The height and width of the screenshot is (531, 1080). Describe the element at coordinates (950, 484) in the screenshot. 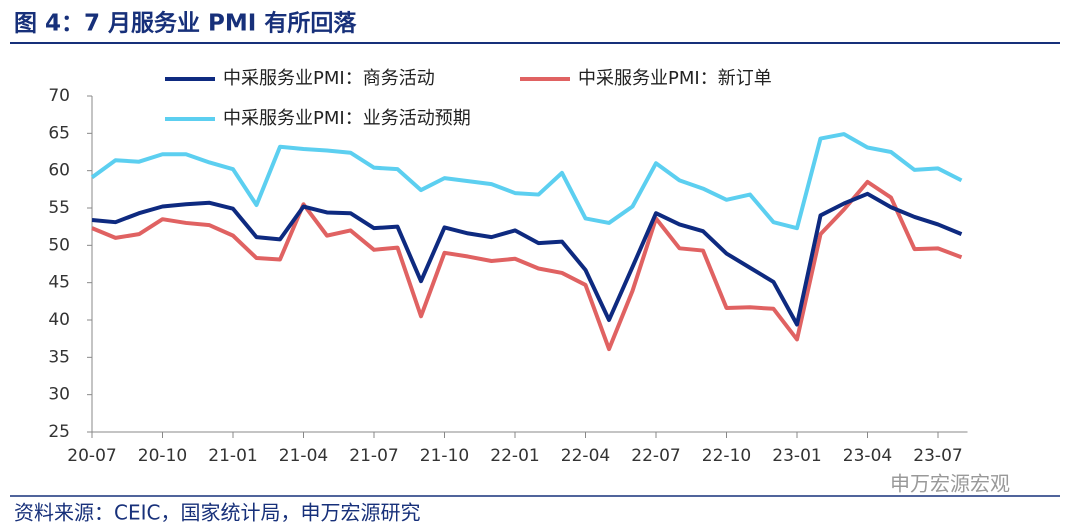

I see `watermark: 申万宏源宏观` at that location.